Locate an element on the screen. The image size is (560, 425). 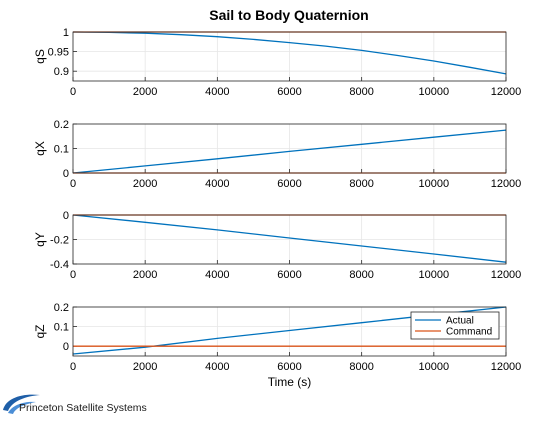
swoosh-icon is located at coordinates (21, 404).